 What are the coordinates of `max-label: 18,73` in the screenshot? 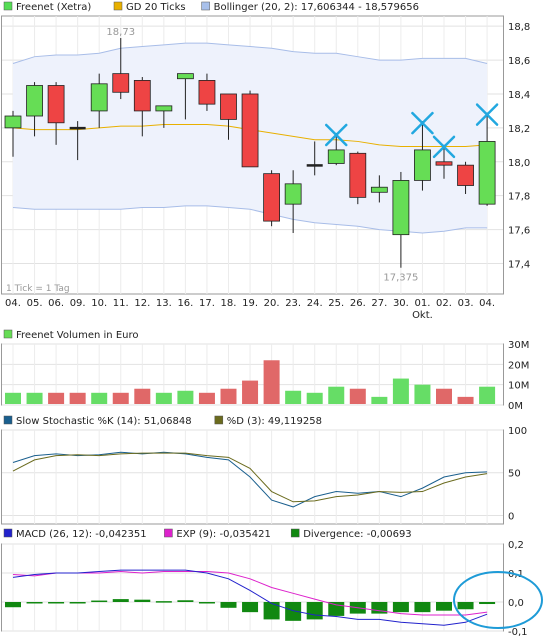 It's located at (120, 32).